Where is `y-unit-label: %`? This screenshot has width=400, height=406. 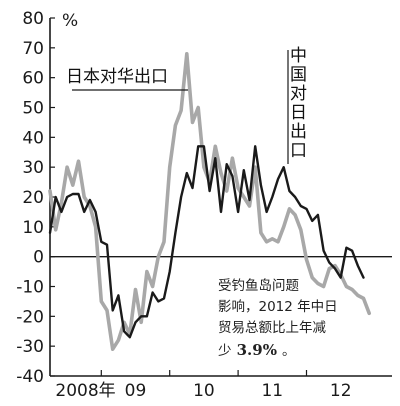 y-unit-label: % is located at coordinates (70, 21).